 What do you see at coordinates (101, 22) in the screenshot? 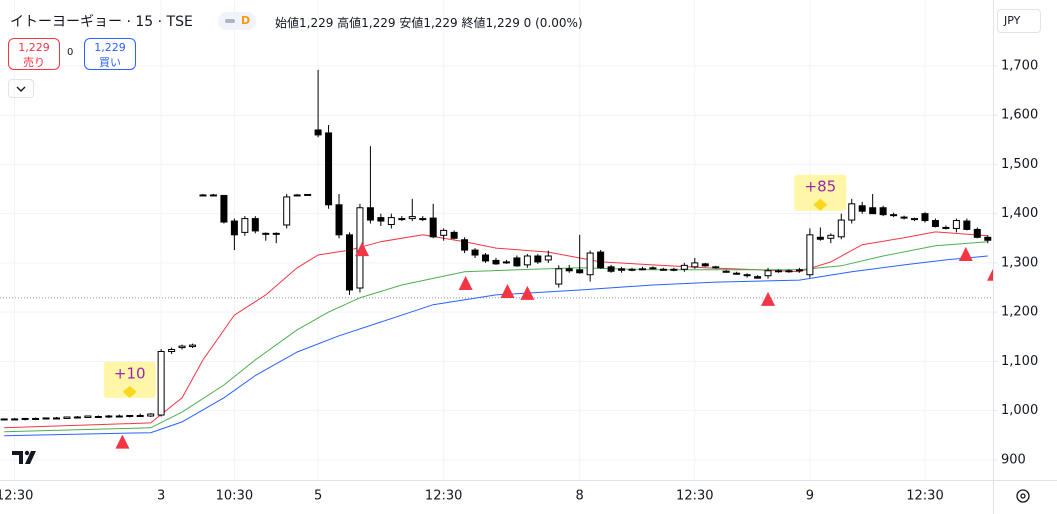
I see `symbol-title: イトーヨーギョー · 15 · TSE` at bounding box center [101, 22].